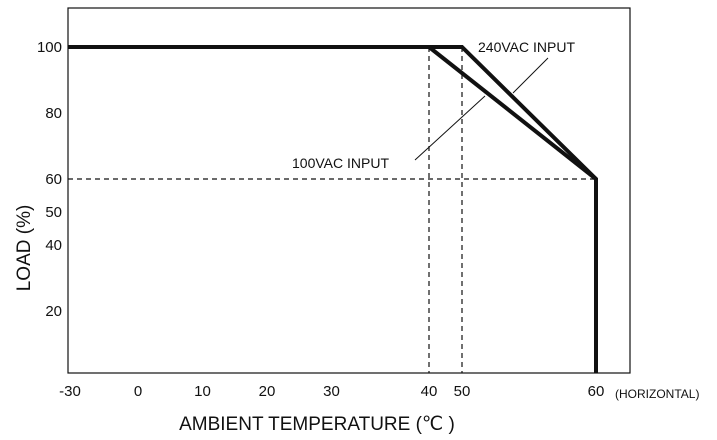 The width and height of the screenshot is (717, 440). What do you see at coordinates (450, 128) in the screenshot?
I see `annotation-100vac-leader` at bounding box center [450, 128].